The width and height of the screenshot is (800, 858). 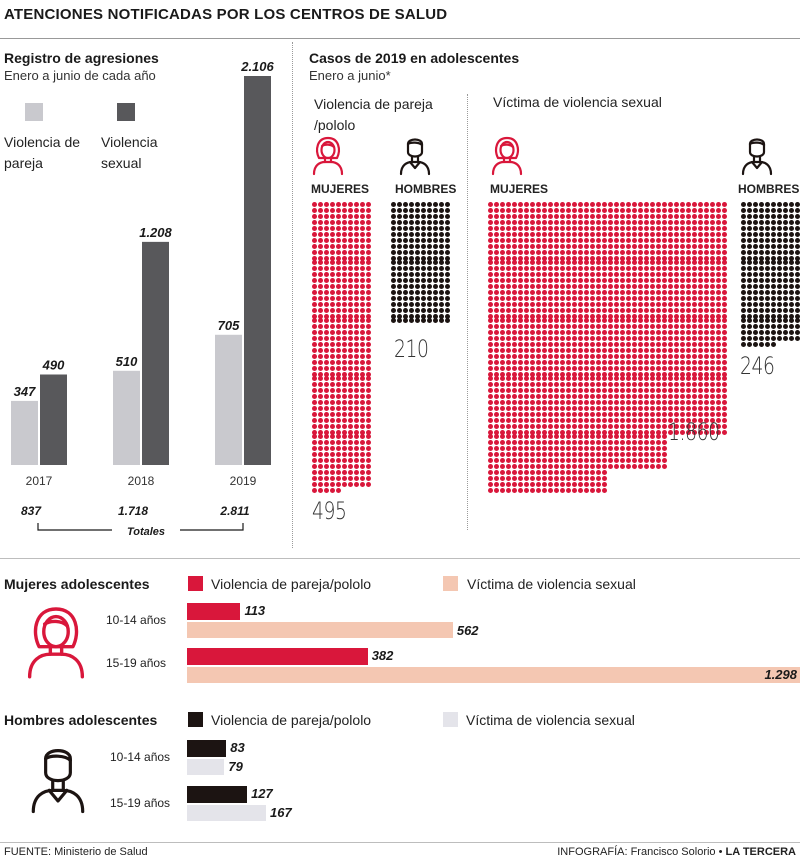 What do you see at coordinates (420, 320) in the screenshot?
I see `waffle-block-hombres-pareja` at bounding box center [420, 320].